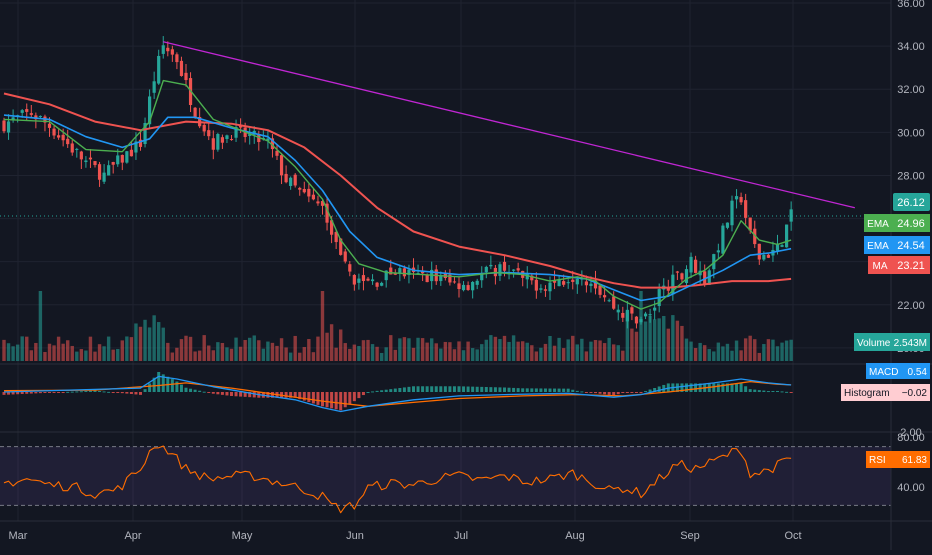 The width and height of the screenshot is (932, 555). Describe the element at coordinates (911, 224) in the screenshot. I see `ema-fast-value: 24.96` at that location.